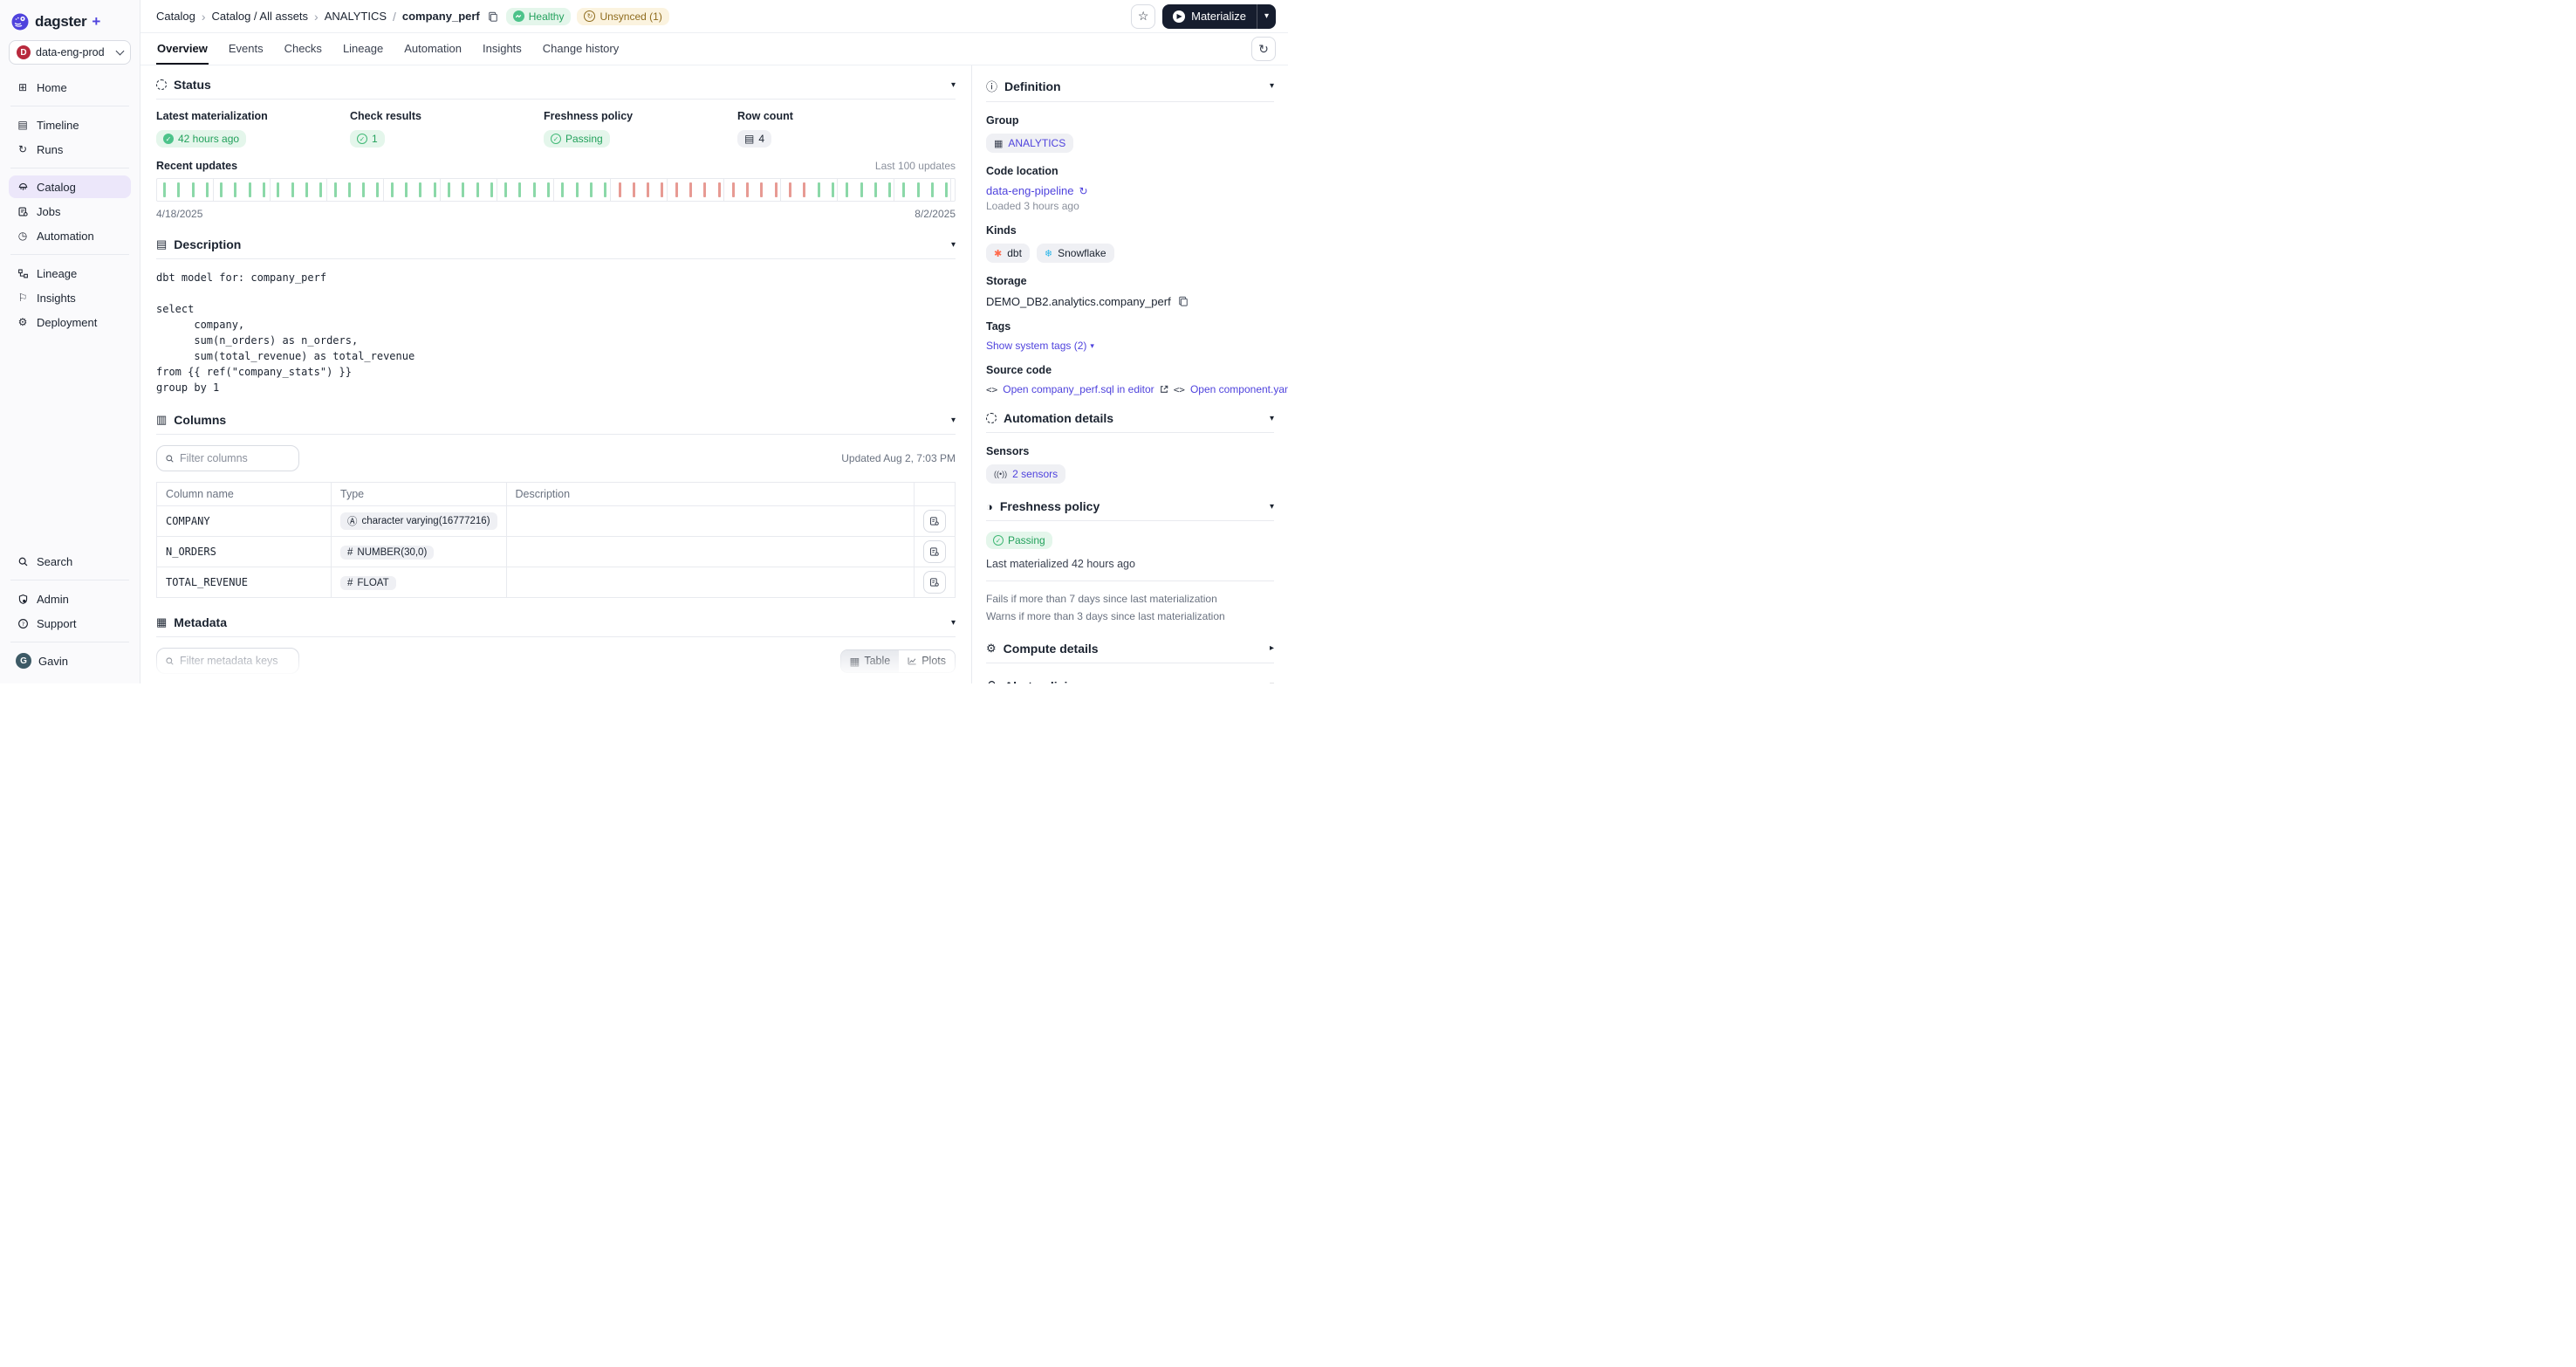 This screenshot has height=1367, width=2576. I want to click on sidebar-item-admin: Admin, so click(70, 598).